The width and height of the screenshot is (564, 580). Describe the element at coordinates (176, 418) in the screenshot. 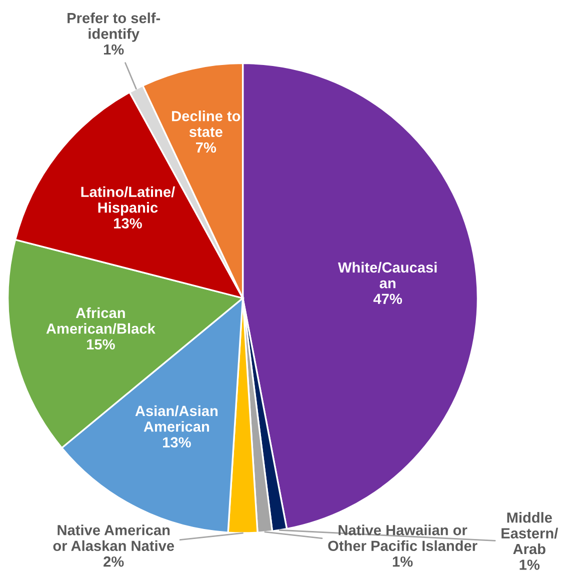

I see `slice-label: Asian/Asian American` at that location.